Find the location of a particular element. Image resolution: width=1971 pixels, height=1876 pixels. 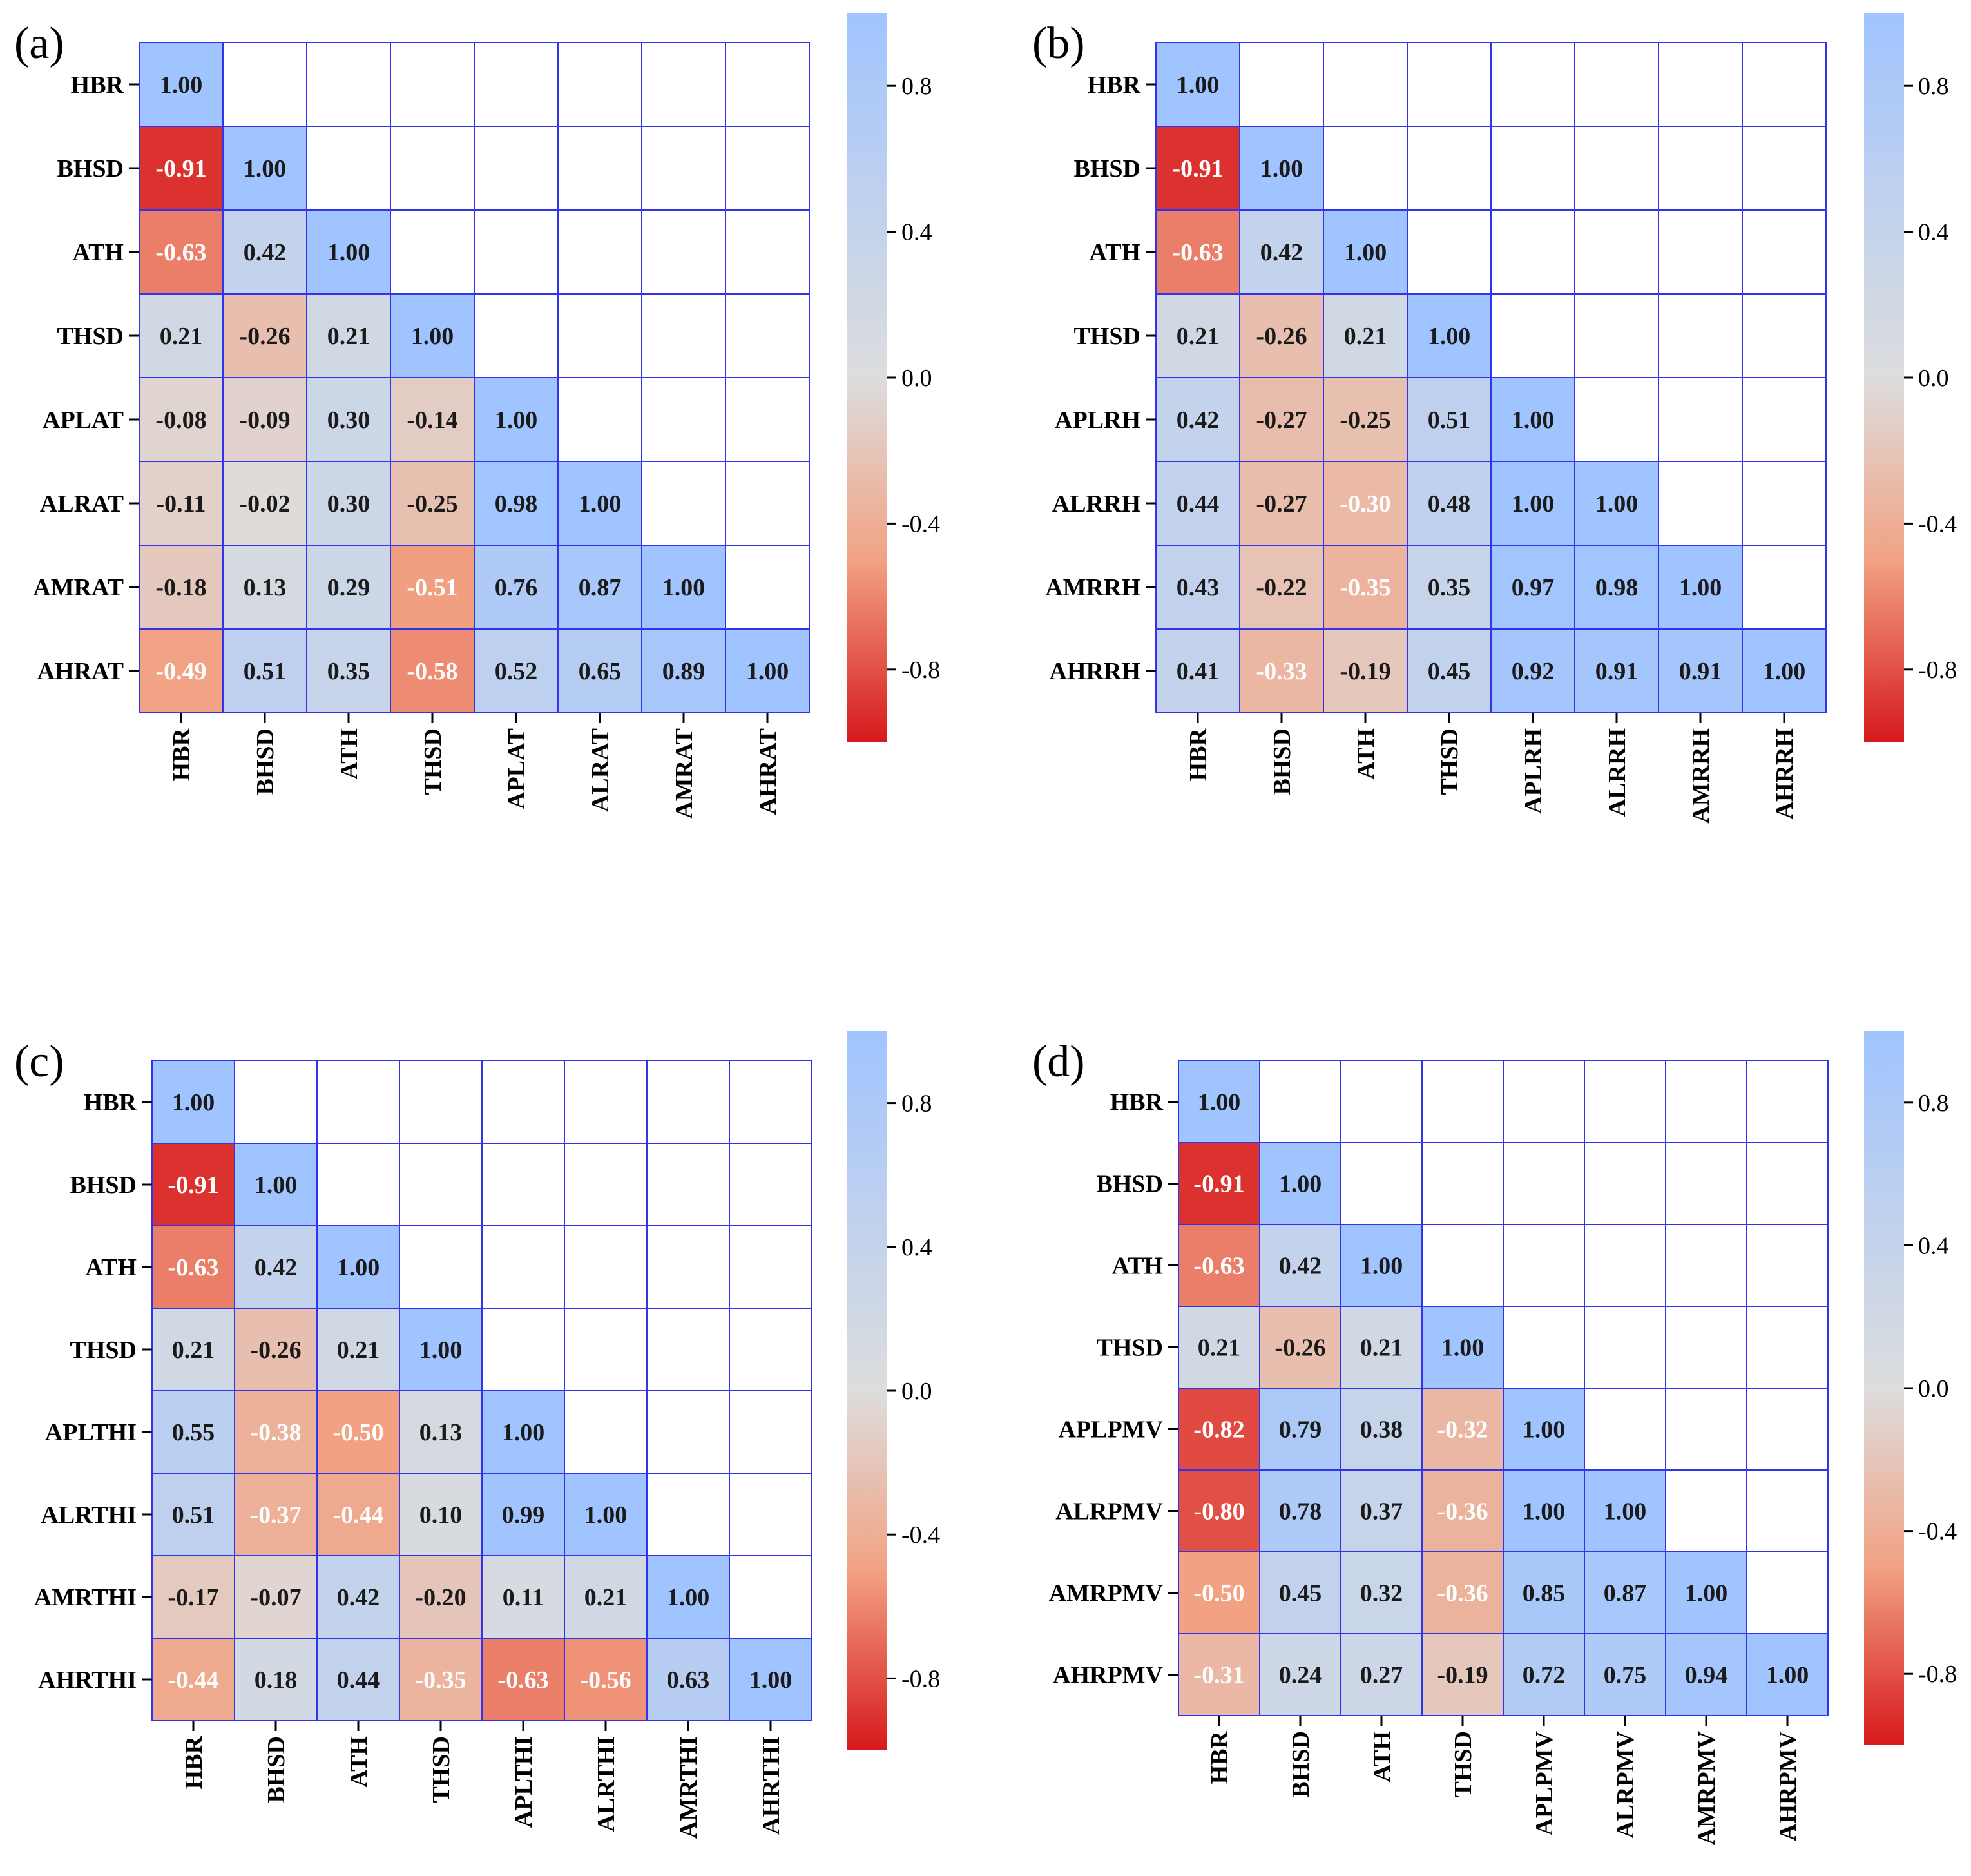

cell-value-label: 0.21 is located at coordinates (1365, 336).